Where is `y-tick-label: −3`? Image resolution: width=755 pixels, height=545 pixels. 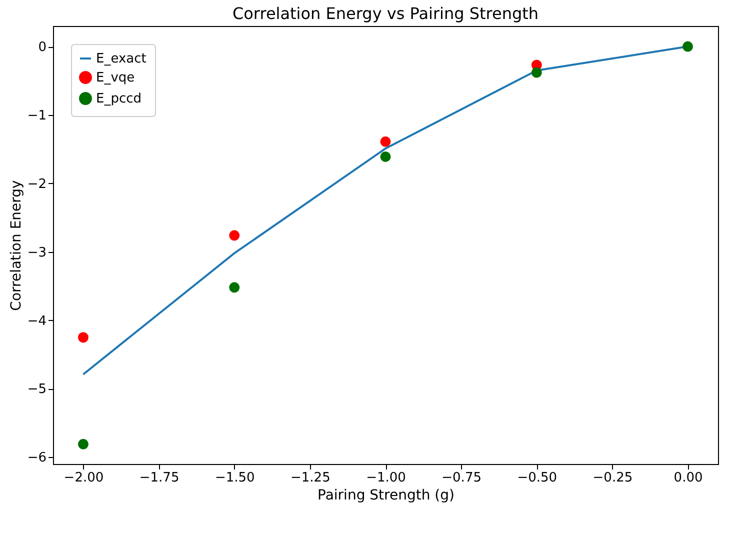
y-tick-label: −3 is located at coordinates (36, 252).